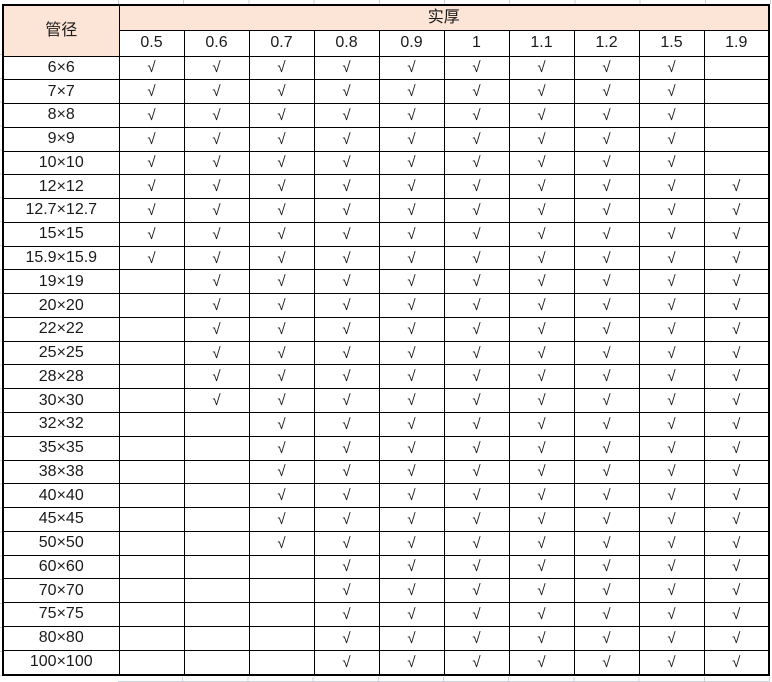 The image size is (772, 682). I want to click on diameter-cell: 40×40, so click(61, 496).